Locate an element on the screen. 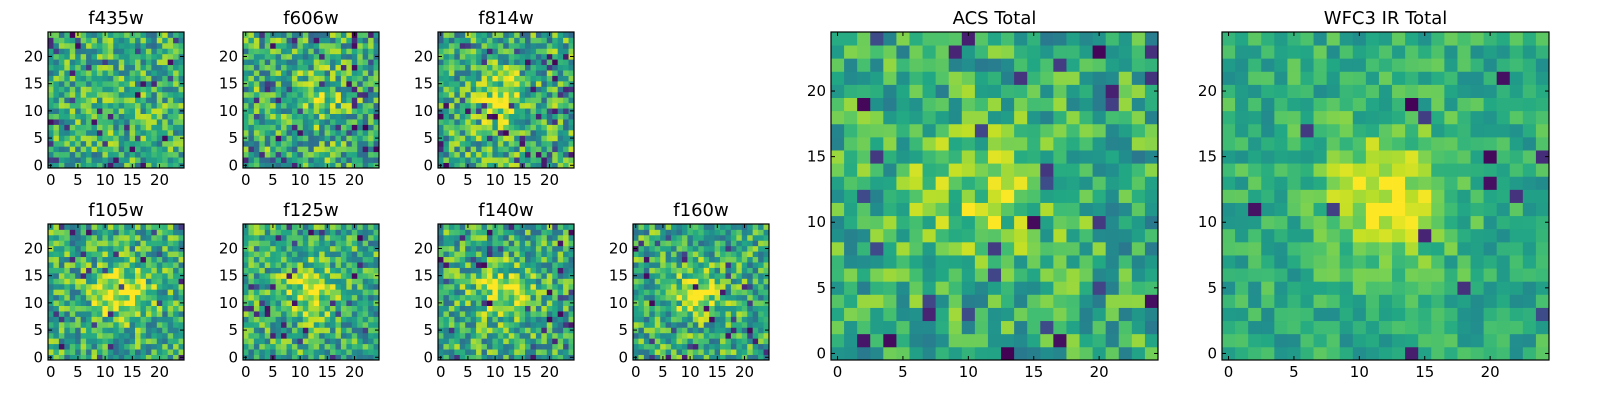 This screenshot has width=1600, height=400. y-tick-label: 10 is located at coordinates (423, 111).